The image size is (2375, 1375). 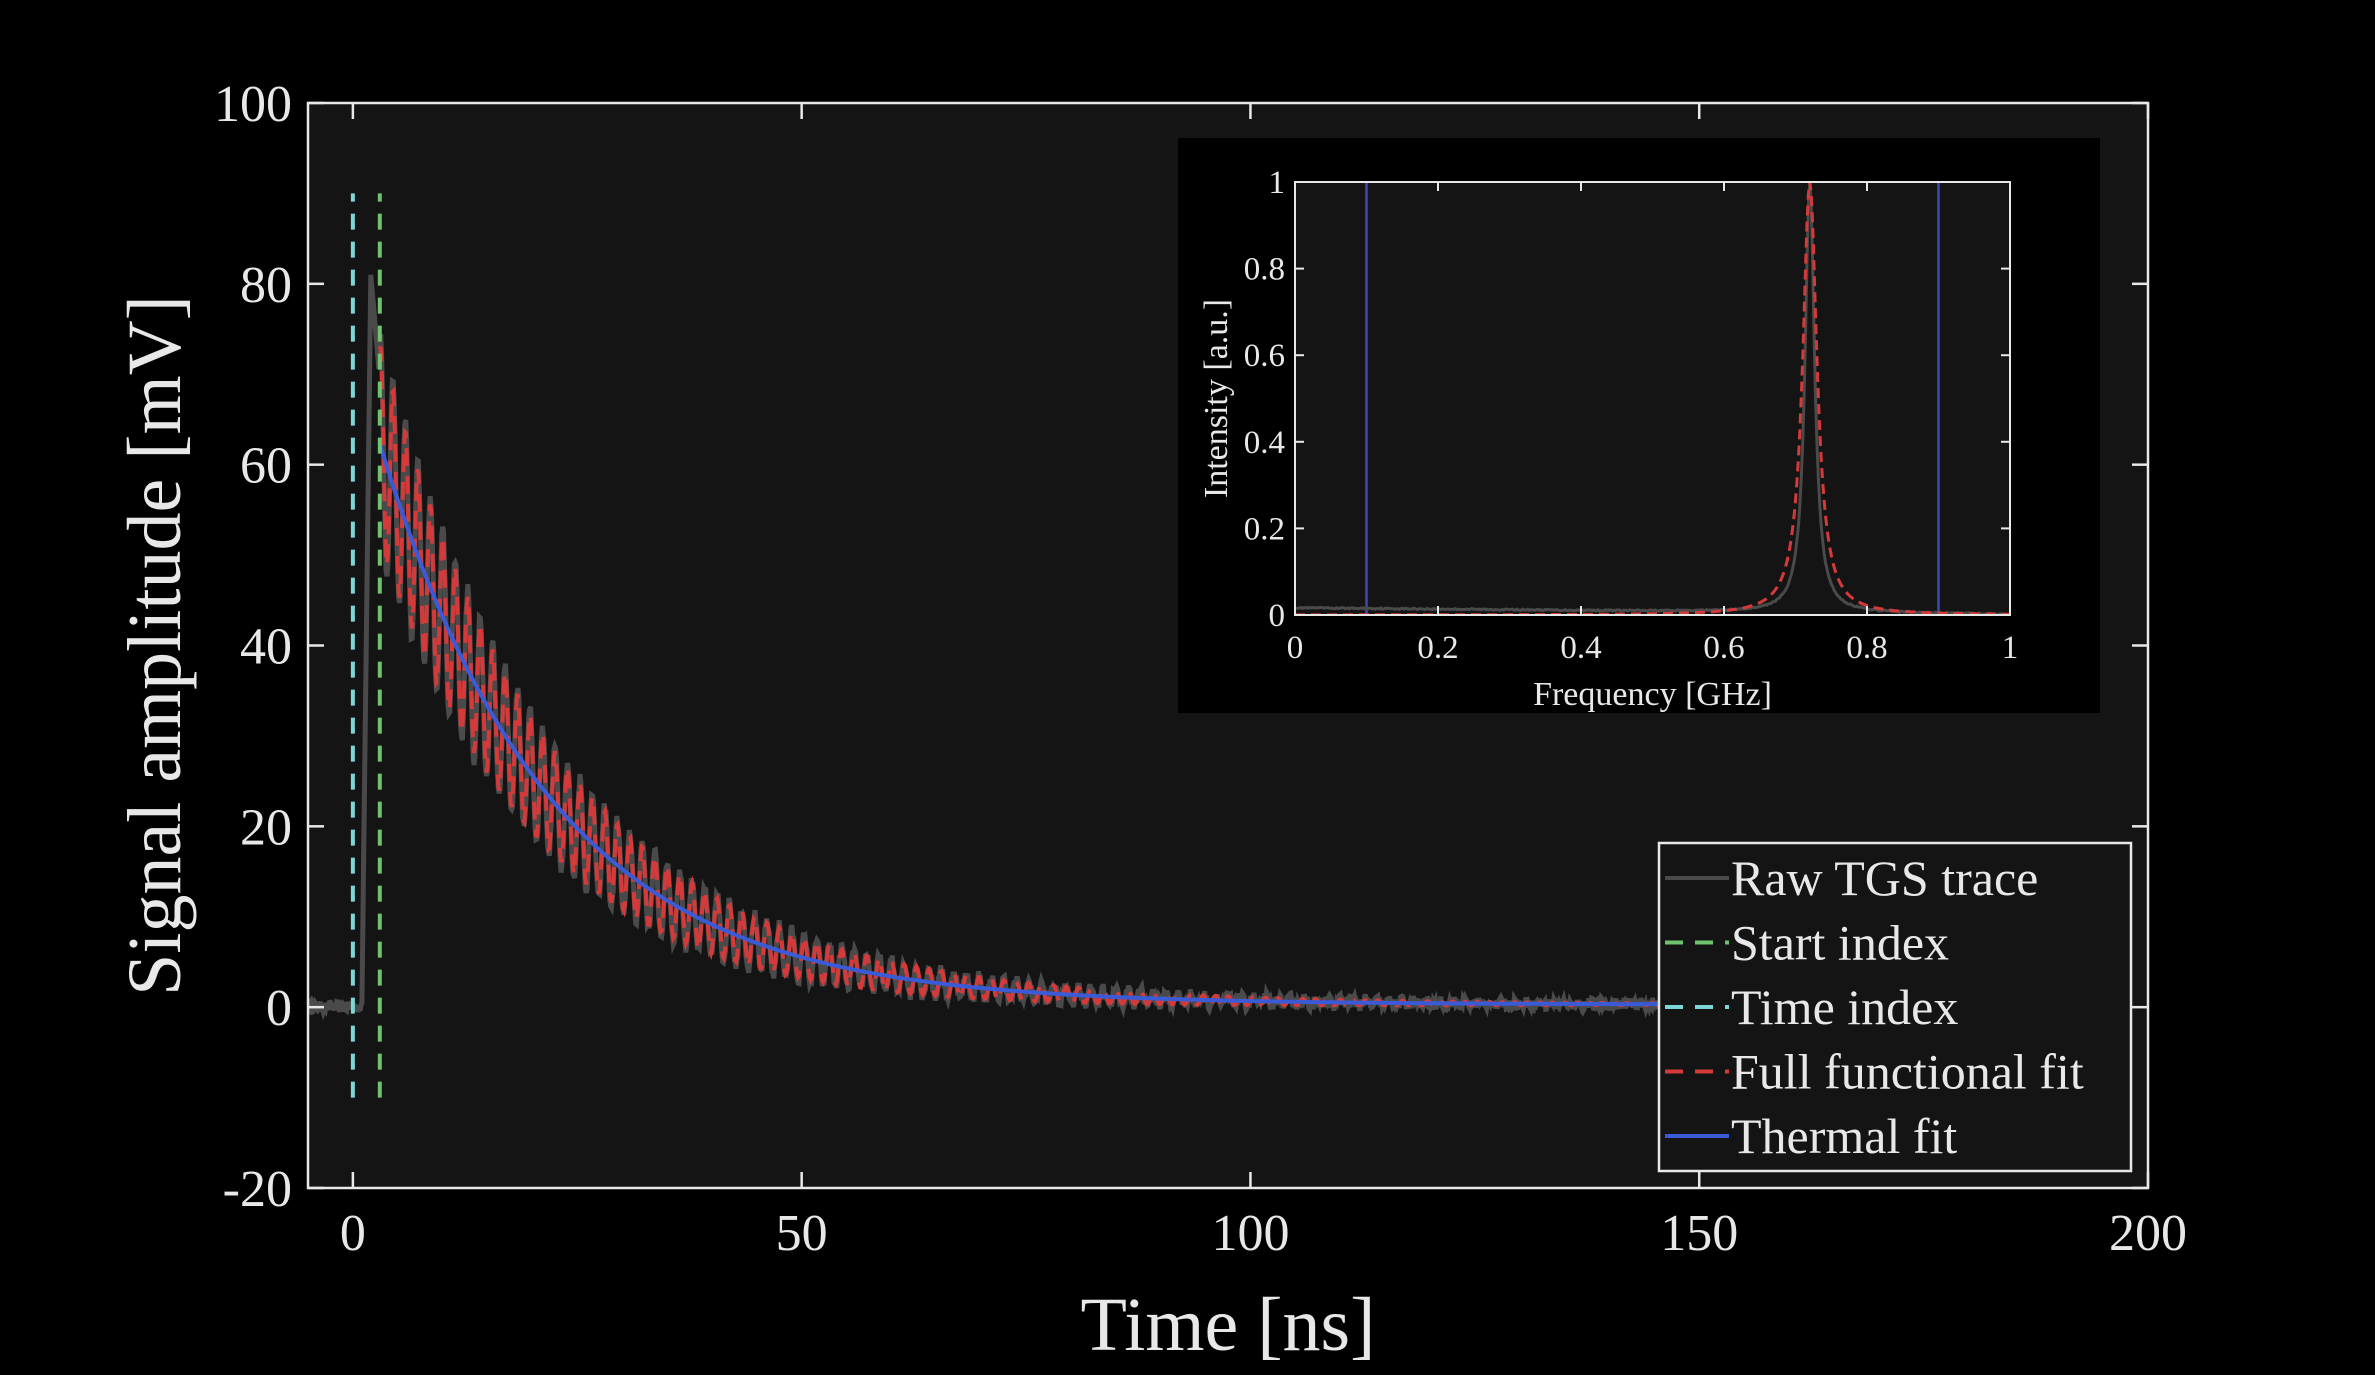 What do you see at coordinates (253, 104) in the screenshot?
I see `y-tick-label: 100` at bounding box center [253, 104].